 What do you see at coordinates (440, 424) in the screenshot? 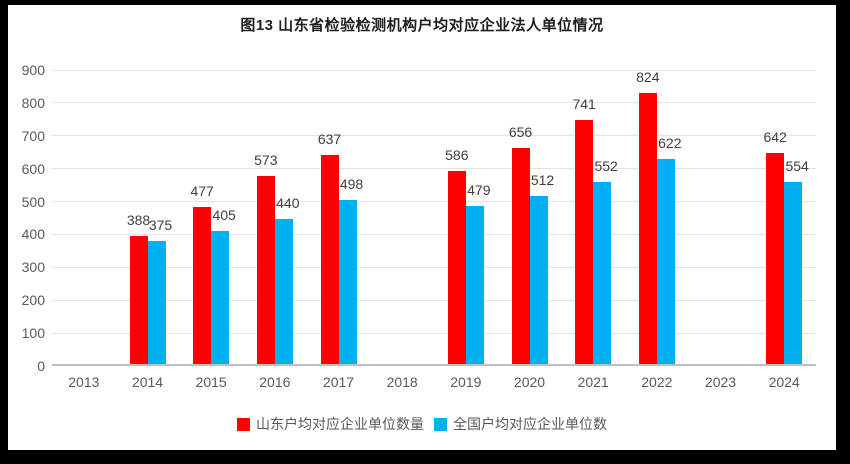
I see `legend-swatch-blue` at bounding box center [440, 424].